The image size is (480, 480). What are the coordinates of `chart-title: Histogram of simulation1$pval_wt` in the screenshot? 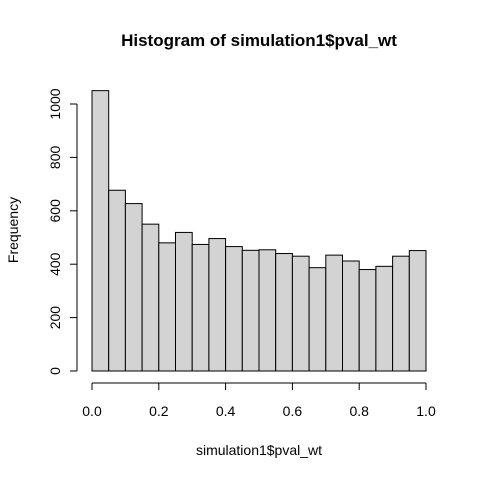 It's located at (259, 40).